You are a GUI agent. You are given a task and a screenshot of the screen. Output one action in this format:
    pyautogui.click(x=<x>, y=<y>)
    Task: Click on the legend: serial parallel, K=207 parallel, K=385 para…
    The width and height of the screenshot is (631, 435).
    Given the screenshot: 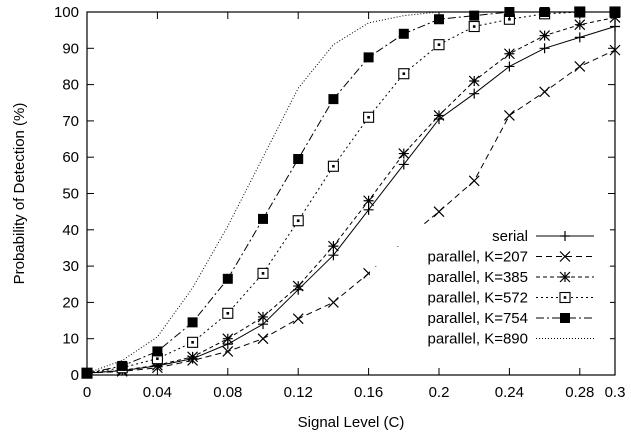 What is the action you would take?
    pyautogui.click(x=490, y=287)
    